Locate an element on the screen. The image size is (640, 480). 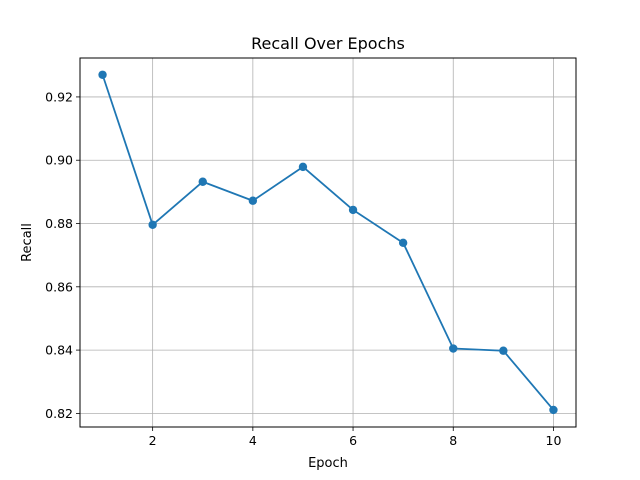
x-tick-label: 2 is located at coordinates (153, 440).